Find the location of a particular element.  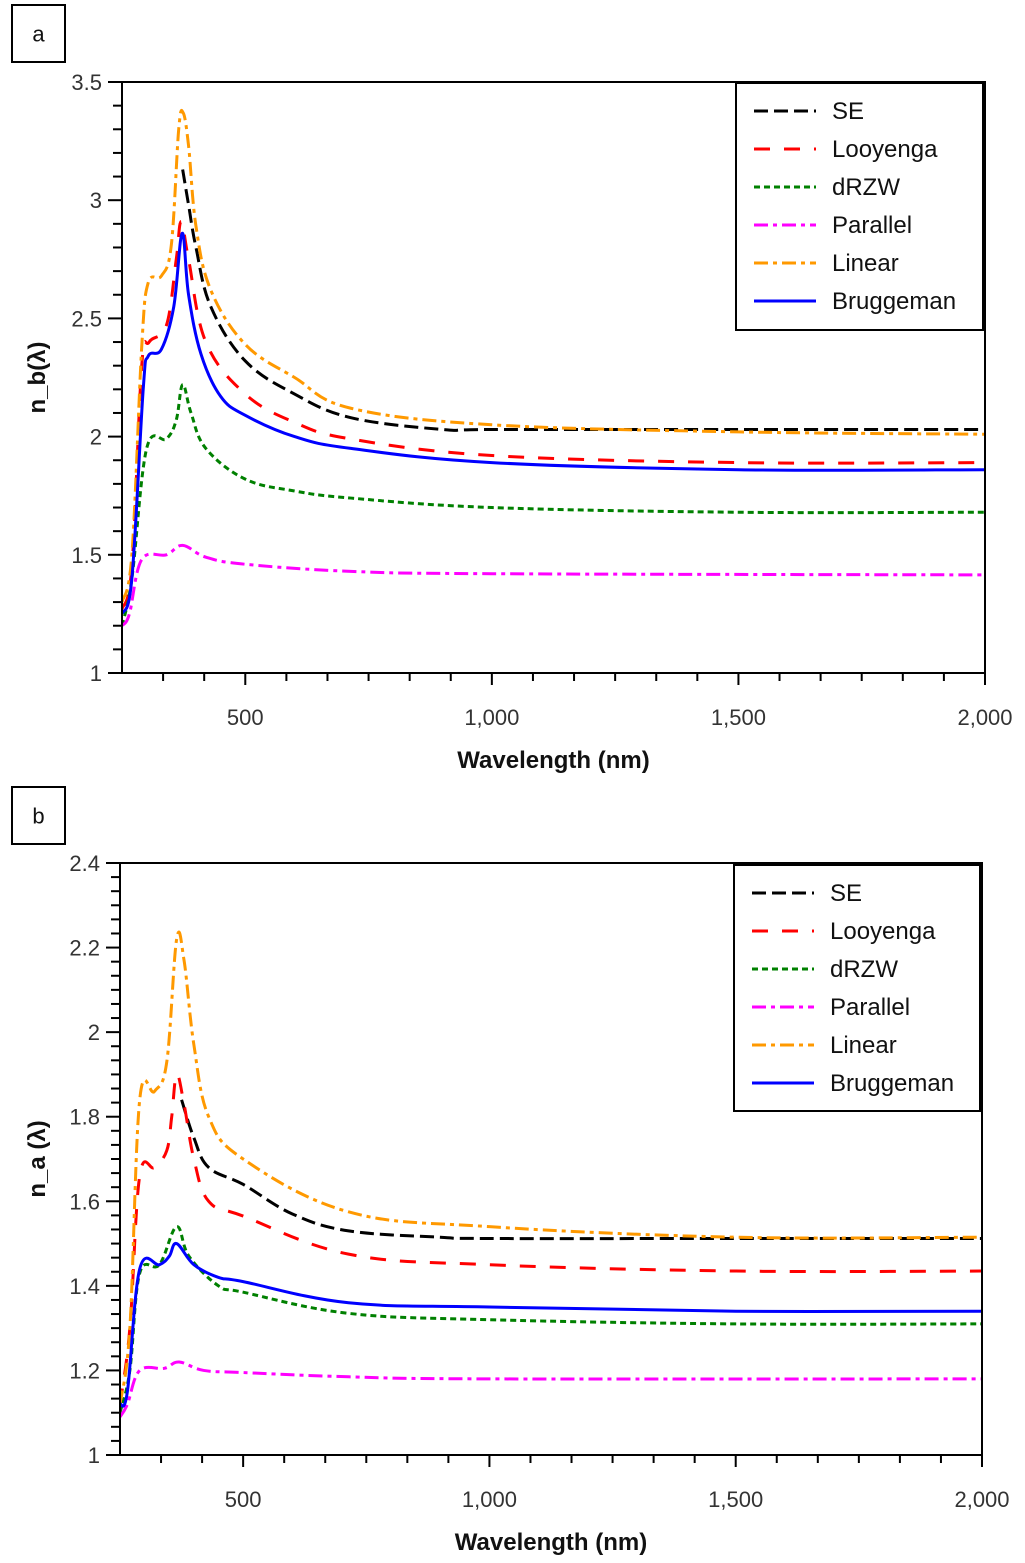

y-tick-label: 1.8 is located at coordinates (84, 1117).